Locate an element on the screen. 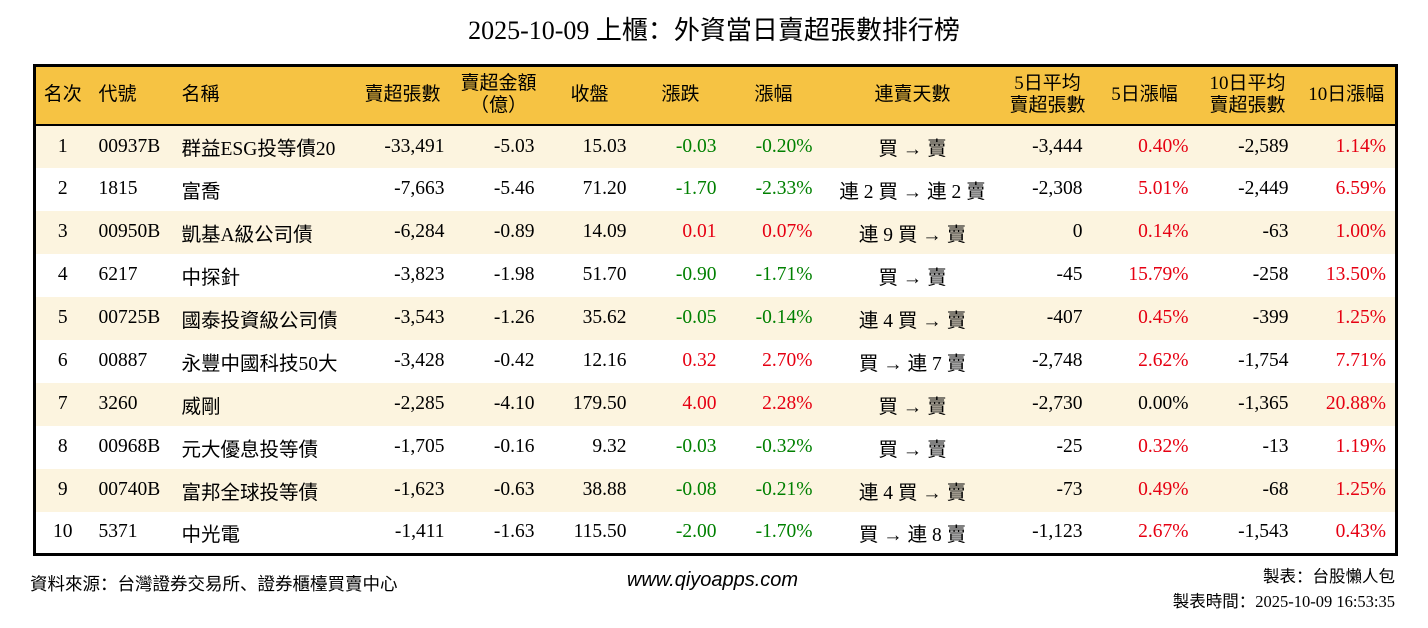 This screenshot has width=1428, height=628. col-header-sell-volume: 賣超張數 is located at coordinates (402, 95).